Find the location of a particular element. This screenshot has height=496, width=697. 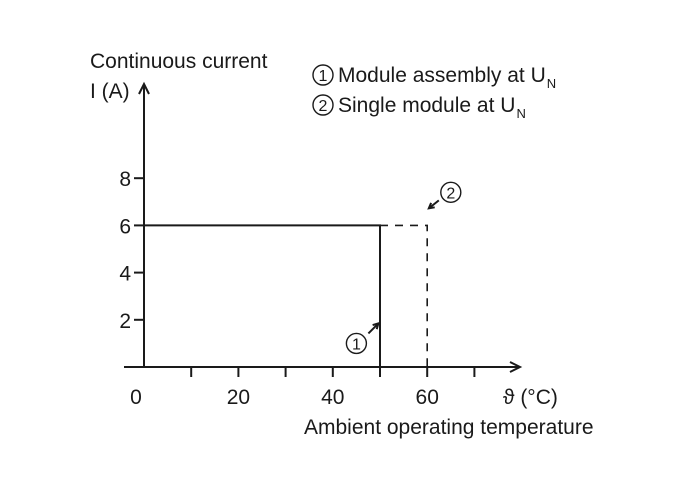

annotations: 12 is located at coordinates (403, 268).